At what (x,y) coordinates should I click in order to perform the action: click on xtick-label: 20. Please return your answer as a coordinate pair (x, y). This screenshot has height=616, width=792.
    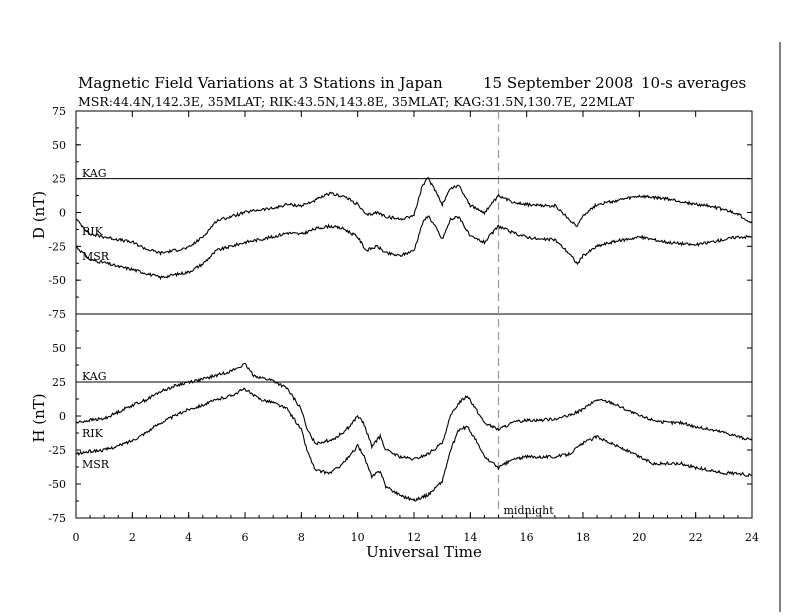
    Looking at the image, I should click on (639, 537).